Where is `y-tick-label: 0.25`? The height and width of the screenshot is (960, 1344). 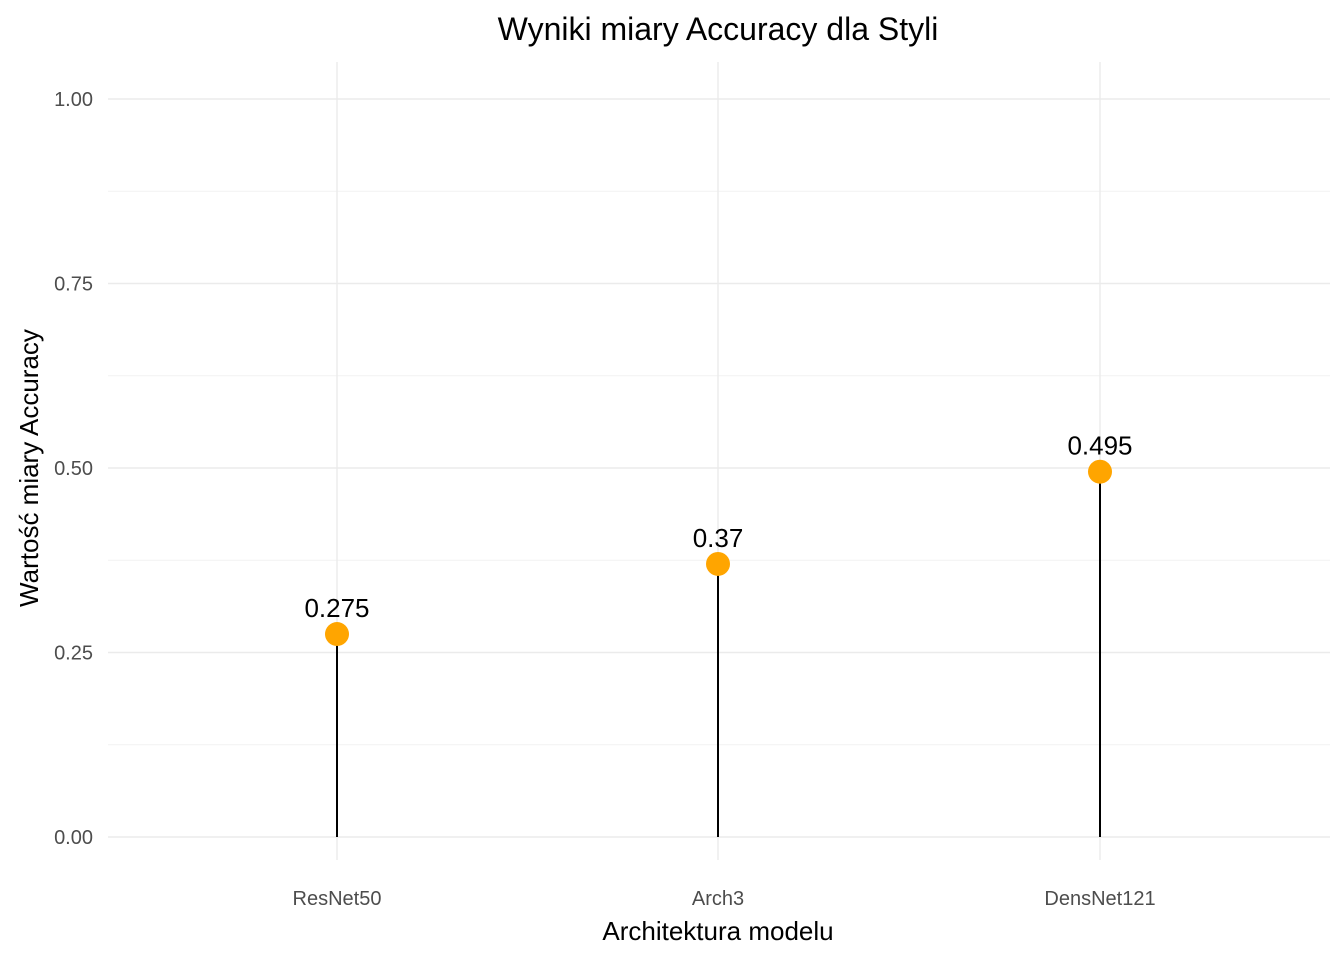
y-tick-label: 0.25 is located at coordinates (73, 654).